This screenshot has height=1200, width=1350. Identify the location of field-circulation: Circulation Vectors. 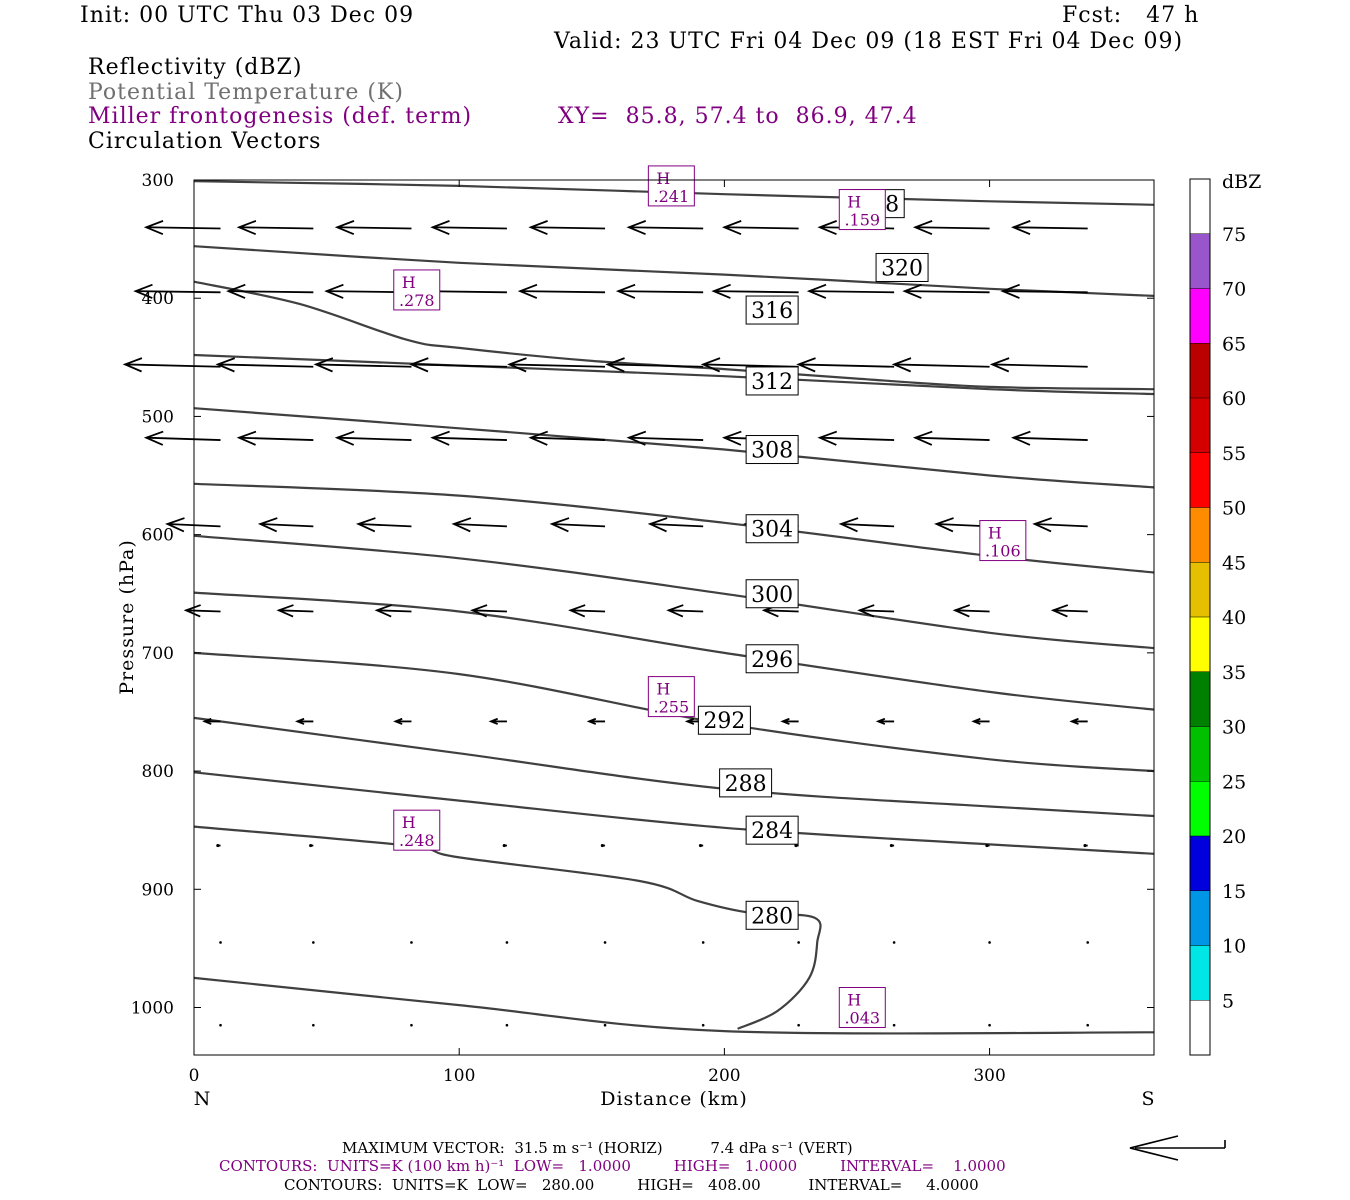
(205, 141).